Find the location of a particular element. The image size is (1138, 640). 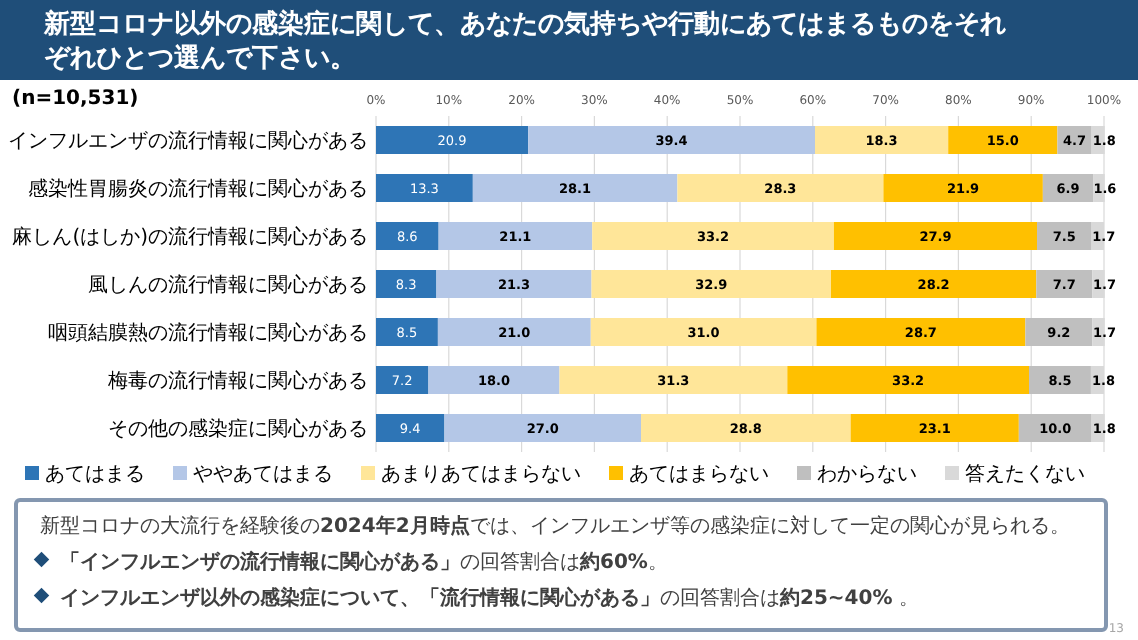

legend-label: ややあてはまる is located at coordinates (263, 475).